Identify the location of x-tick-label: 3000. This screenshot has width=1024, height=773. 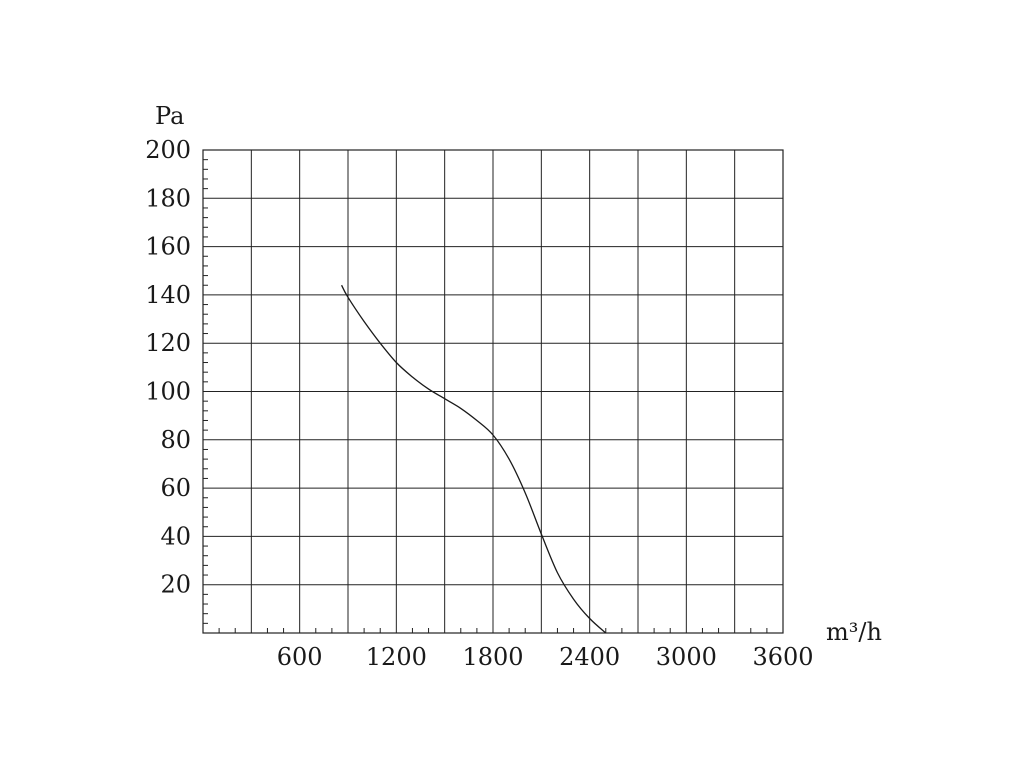
(686, 657).